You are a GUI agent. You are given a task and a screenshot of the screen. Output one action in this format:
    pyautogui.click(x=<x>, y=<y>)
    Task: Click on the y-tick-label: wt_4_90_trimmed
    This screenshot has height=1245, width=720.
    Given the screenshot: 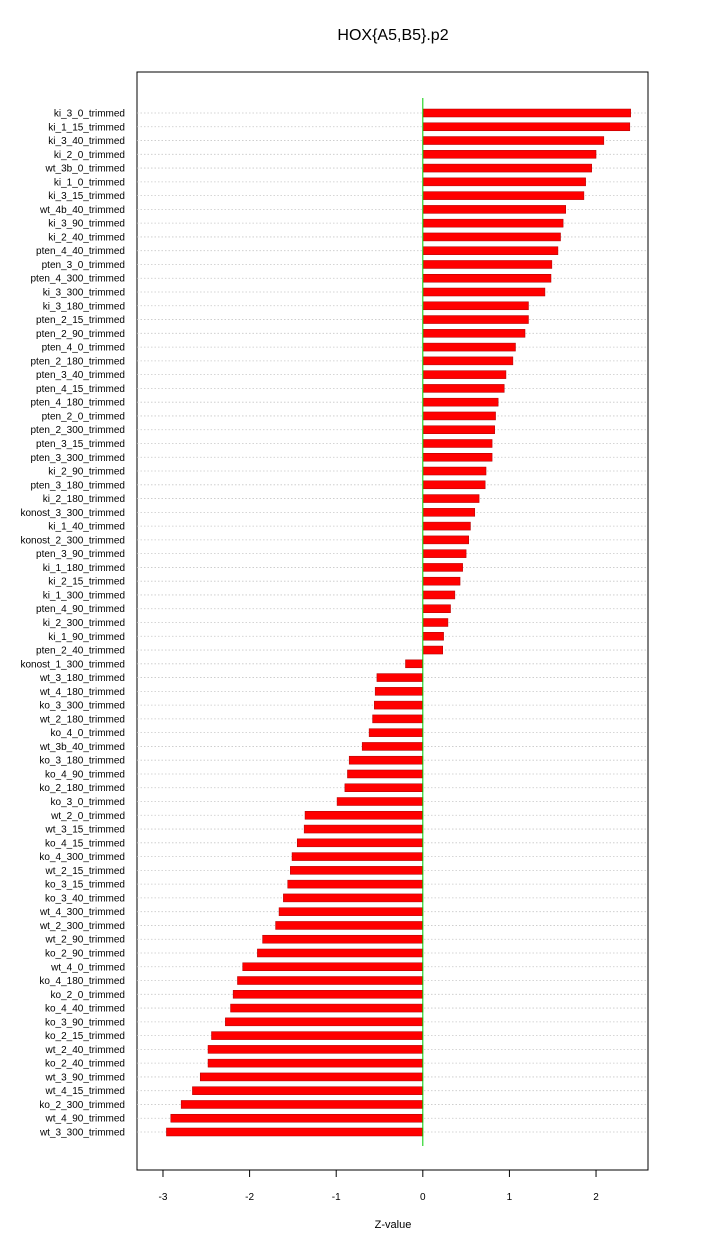 What is the action you would take?
    pyautogui.click(x=85, y=1119)
    